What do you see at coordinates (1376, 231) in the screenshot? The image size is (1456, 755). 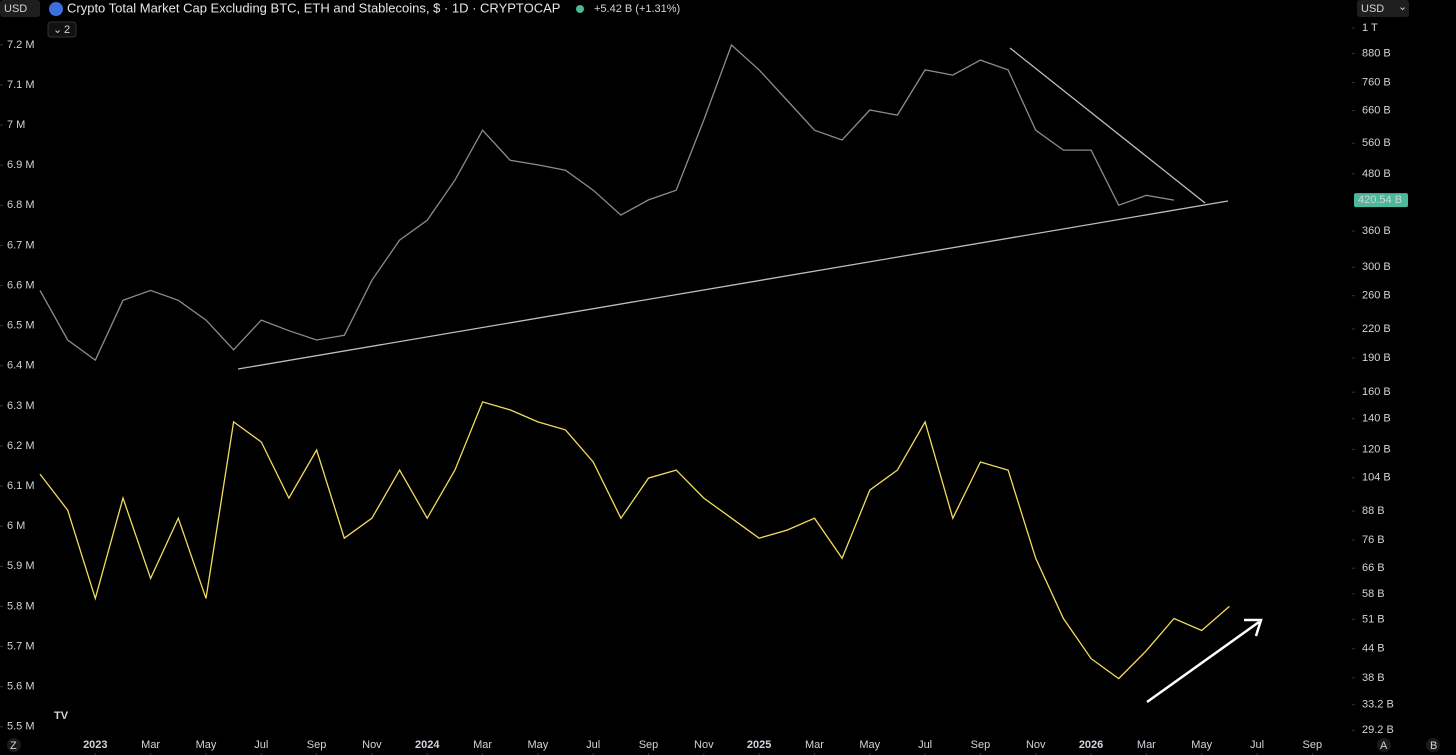 I see `y2-tick-label: 360 B` at bounding box center [1376, 231].